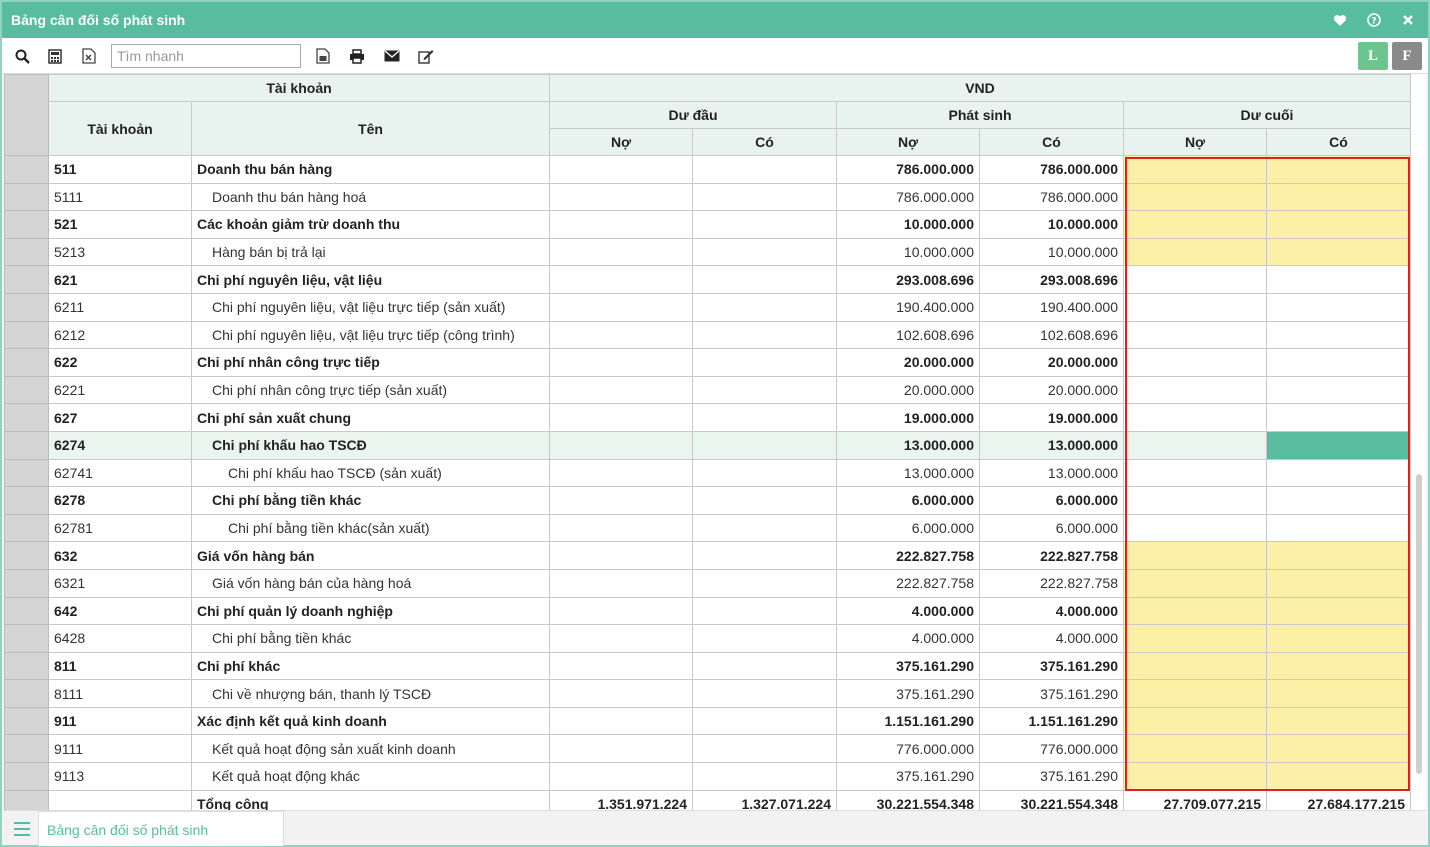 This screenshot has width=1430, height=847. I want to click on print-icon, so click(357, 56).